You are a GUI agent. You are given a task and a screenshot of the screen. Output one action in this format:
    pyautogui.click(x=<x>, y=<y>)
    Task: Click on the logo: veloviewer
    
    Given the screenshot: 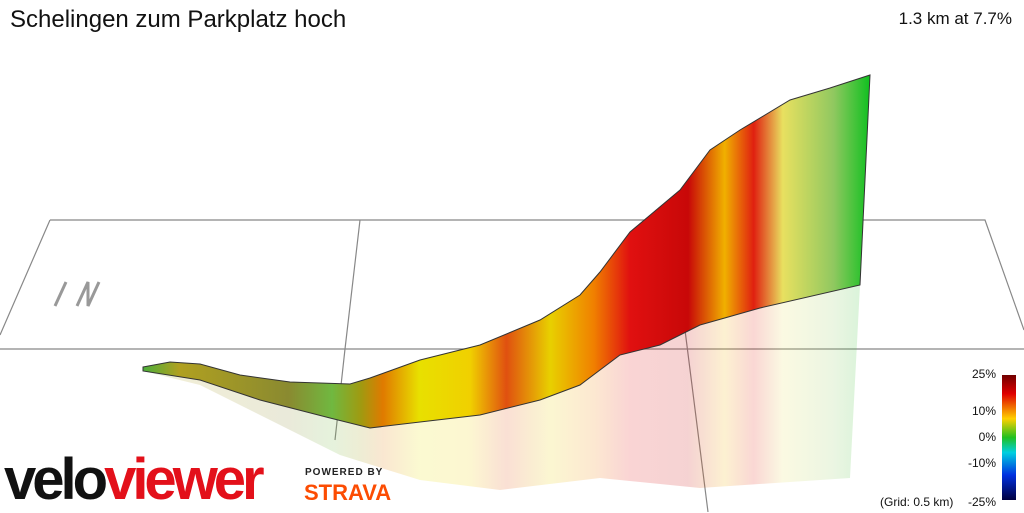 What is the action you would take?
    pyautogui.click(x=134, y=479)
    